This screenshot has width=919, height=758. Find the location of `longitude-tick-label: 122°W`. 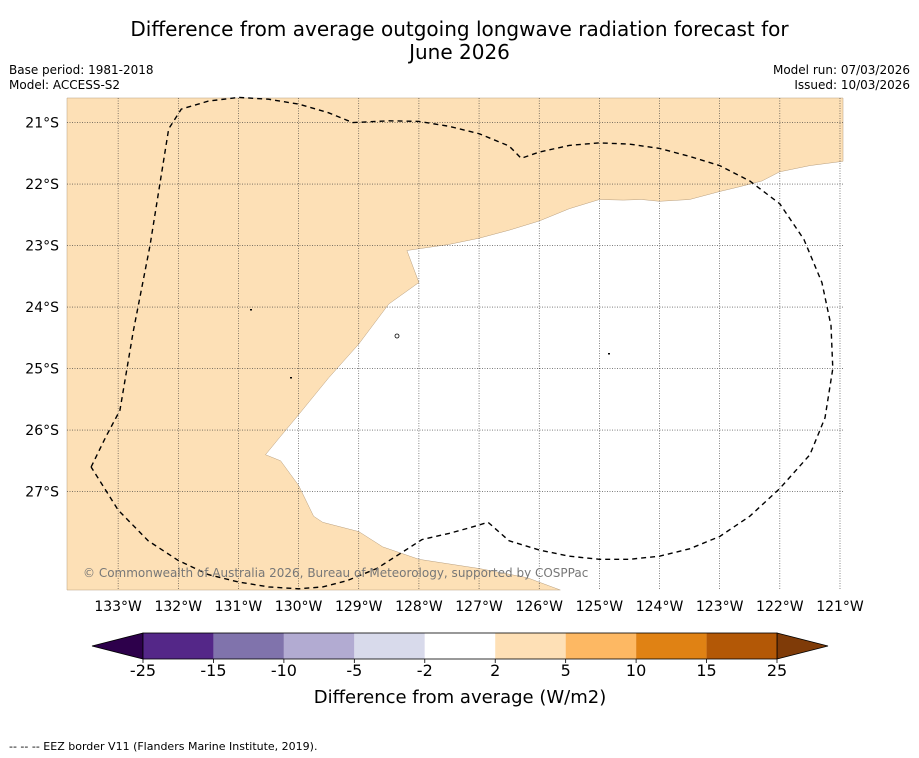

longitude-tick-label: 122°W is located at coordinates (780, 607).